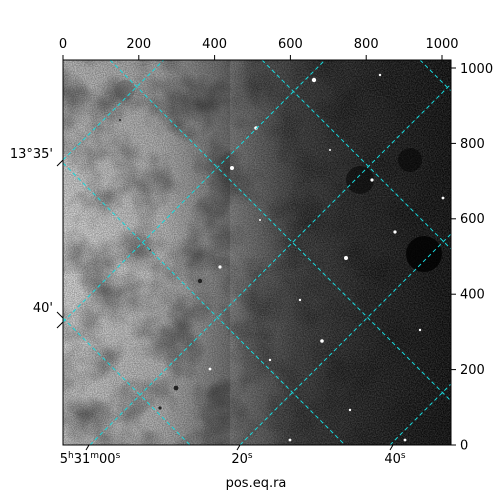 The height and width of the screenshot is (500, 500). Describe the element at coordinates (82, 459) in the screenshot. I see `ra-minutes: 31` at that location.